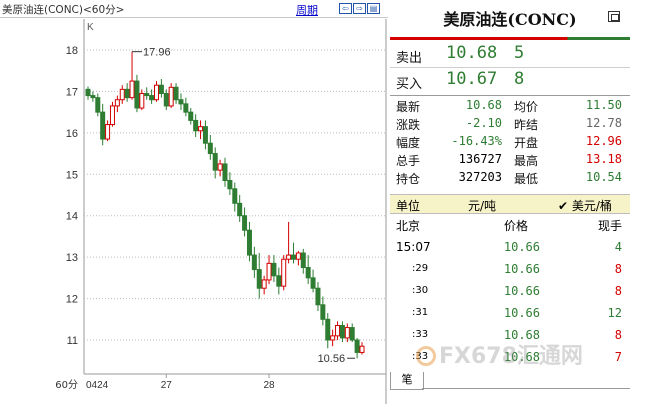 The height and width of the screenshot is (407, 649). I want to click on tick-volume: 8, so click(618, 291).